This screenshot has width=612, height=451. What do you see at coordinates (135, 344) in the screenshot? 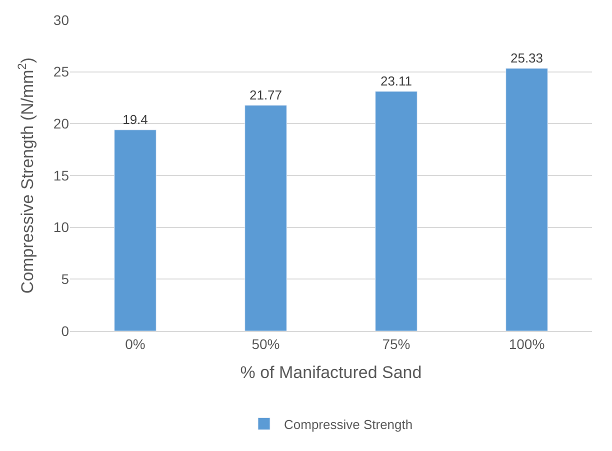
I see `x-tick-label: 0%` at bounding box center [135, 344].